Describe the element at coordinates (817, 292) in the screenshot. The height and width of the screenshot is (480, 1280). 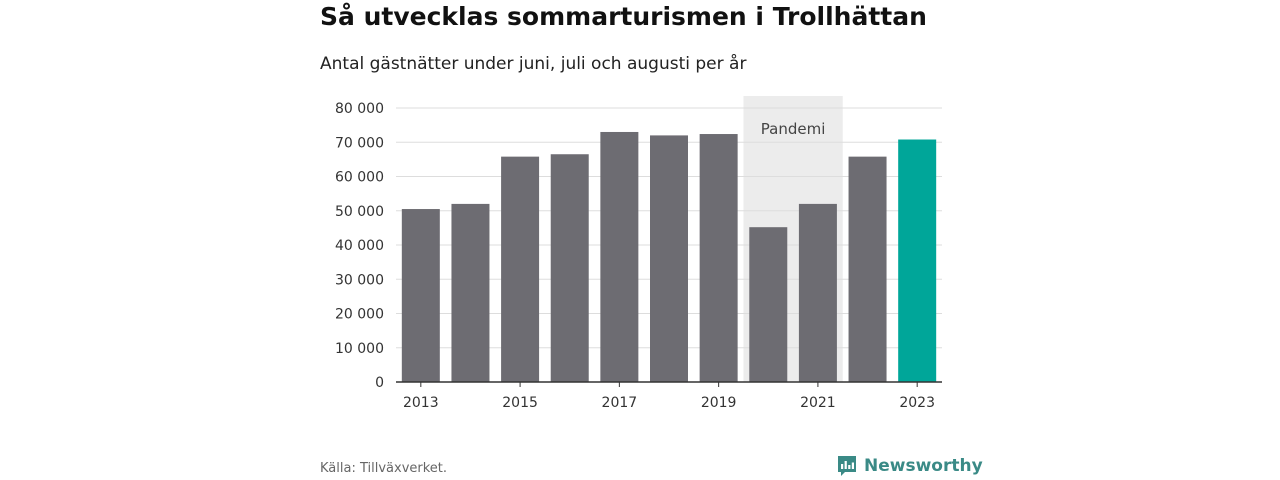
I see `bar-2021` at that location.